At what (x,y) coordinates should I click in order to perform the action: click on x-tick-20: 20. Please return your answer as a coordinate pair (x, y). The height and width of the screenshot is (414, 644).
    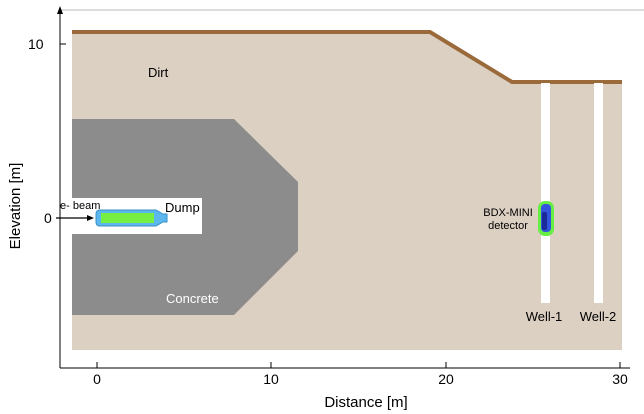
    Looking at the image, I should click on (446, 379).